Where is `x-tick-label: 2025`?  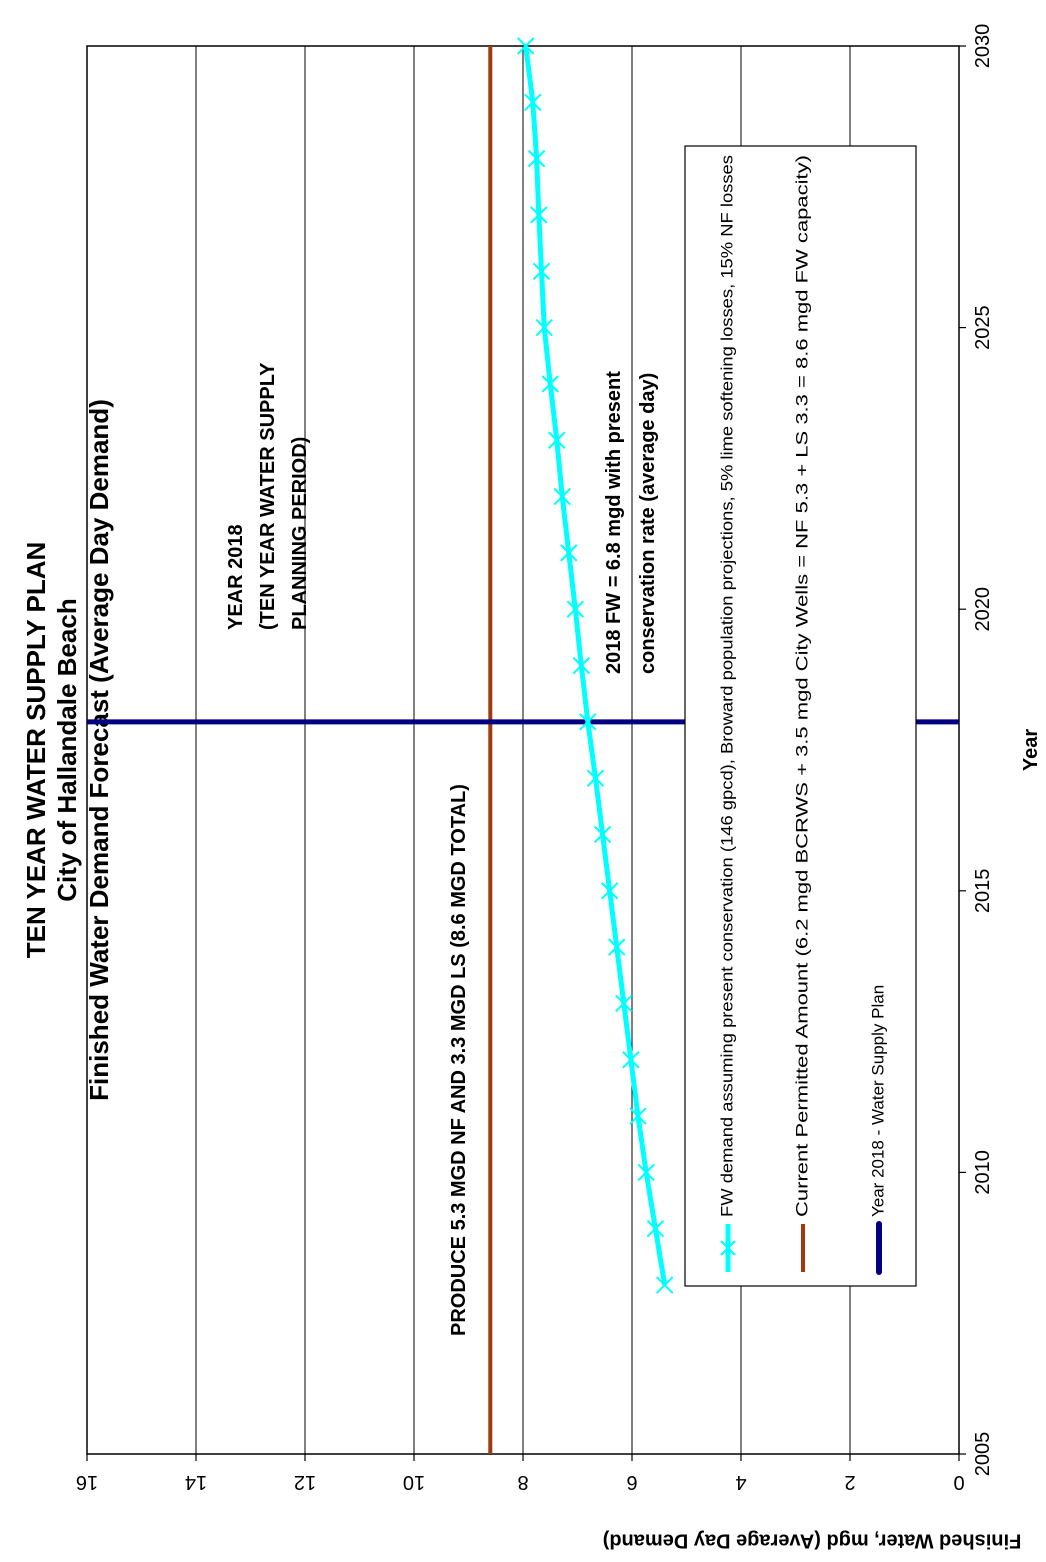
x-tick-label: 2025 is located at coordinates (983, 327).